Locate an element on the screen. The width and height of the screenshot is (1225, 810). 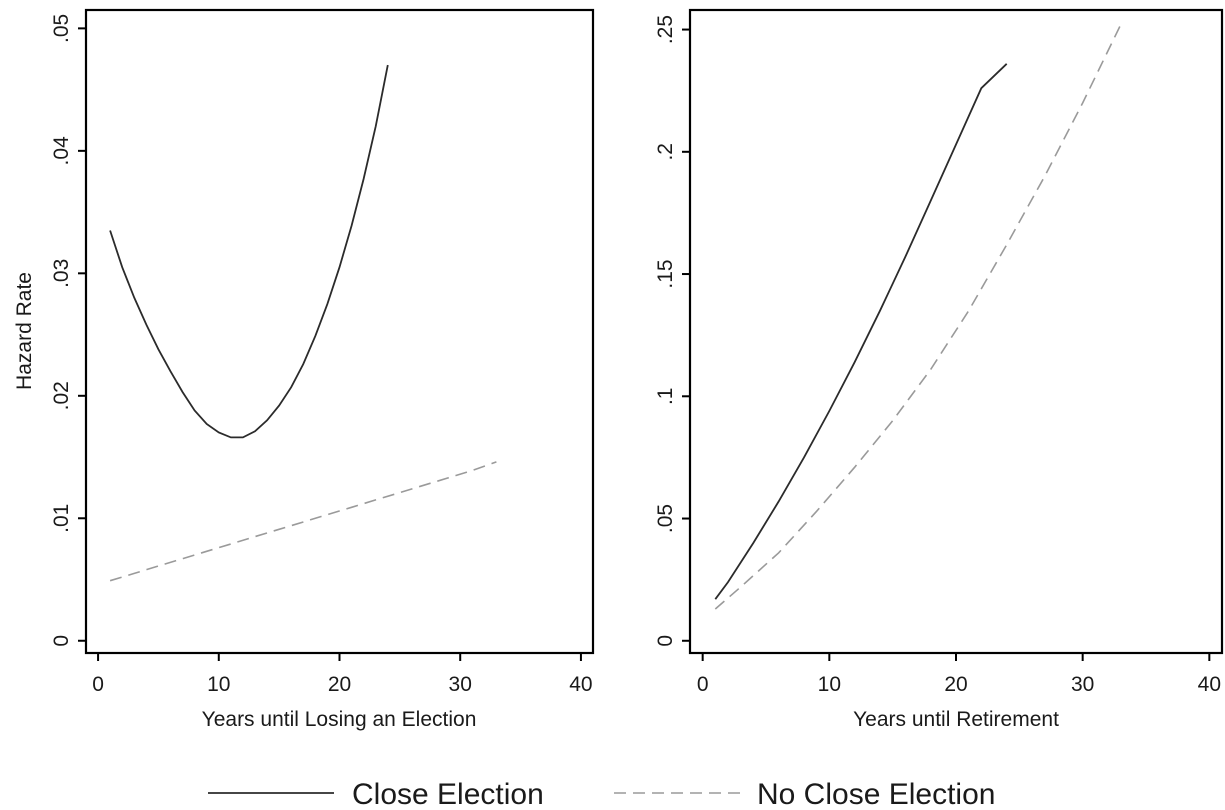
y-axis-ticks: 0 .05 .1 .15 .2 .25 is located at coordinates (672, 331).